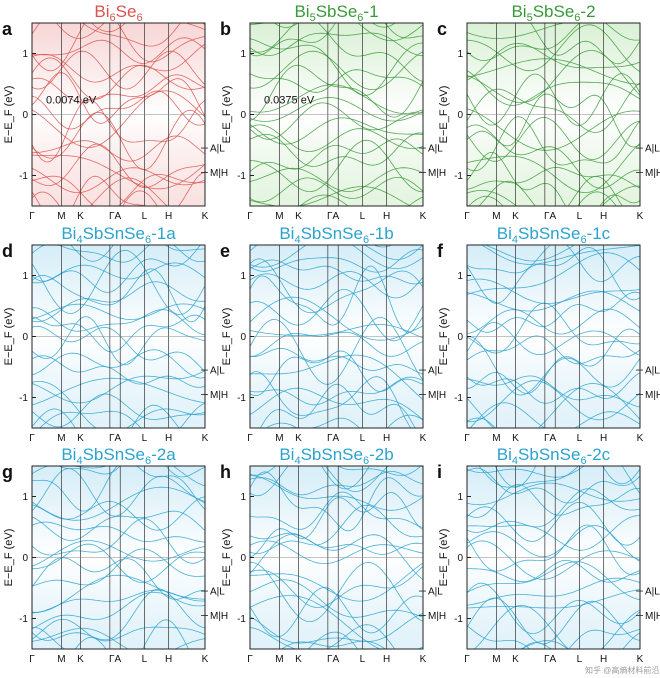 This screenshot has height=678, width=660. Describe the element at coordinates (439, 472) in the screenshot. I see `panel-letter: i` at that location.